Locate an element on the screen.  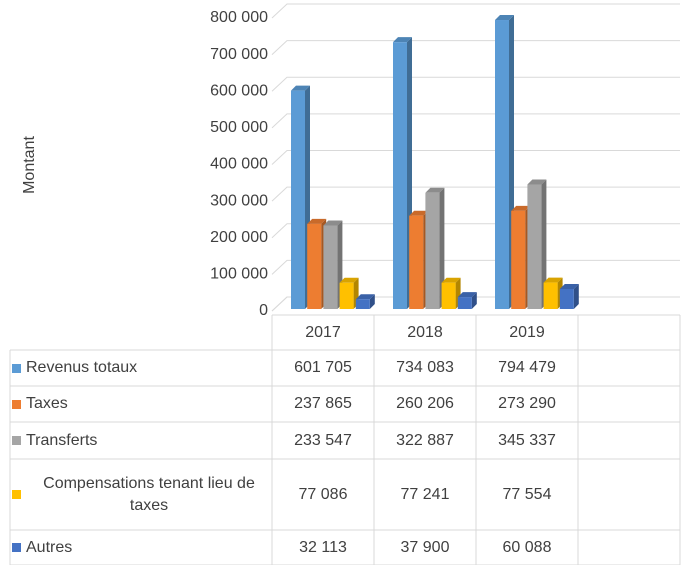
y-axis-title: Montant is located at coordinates (29, 165).